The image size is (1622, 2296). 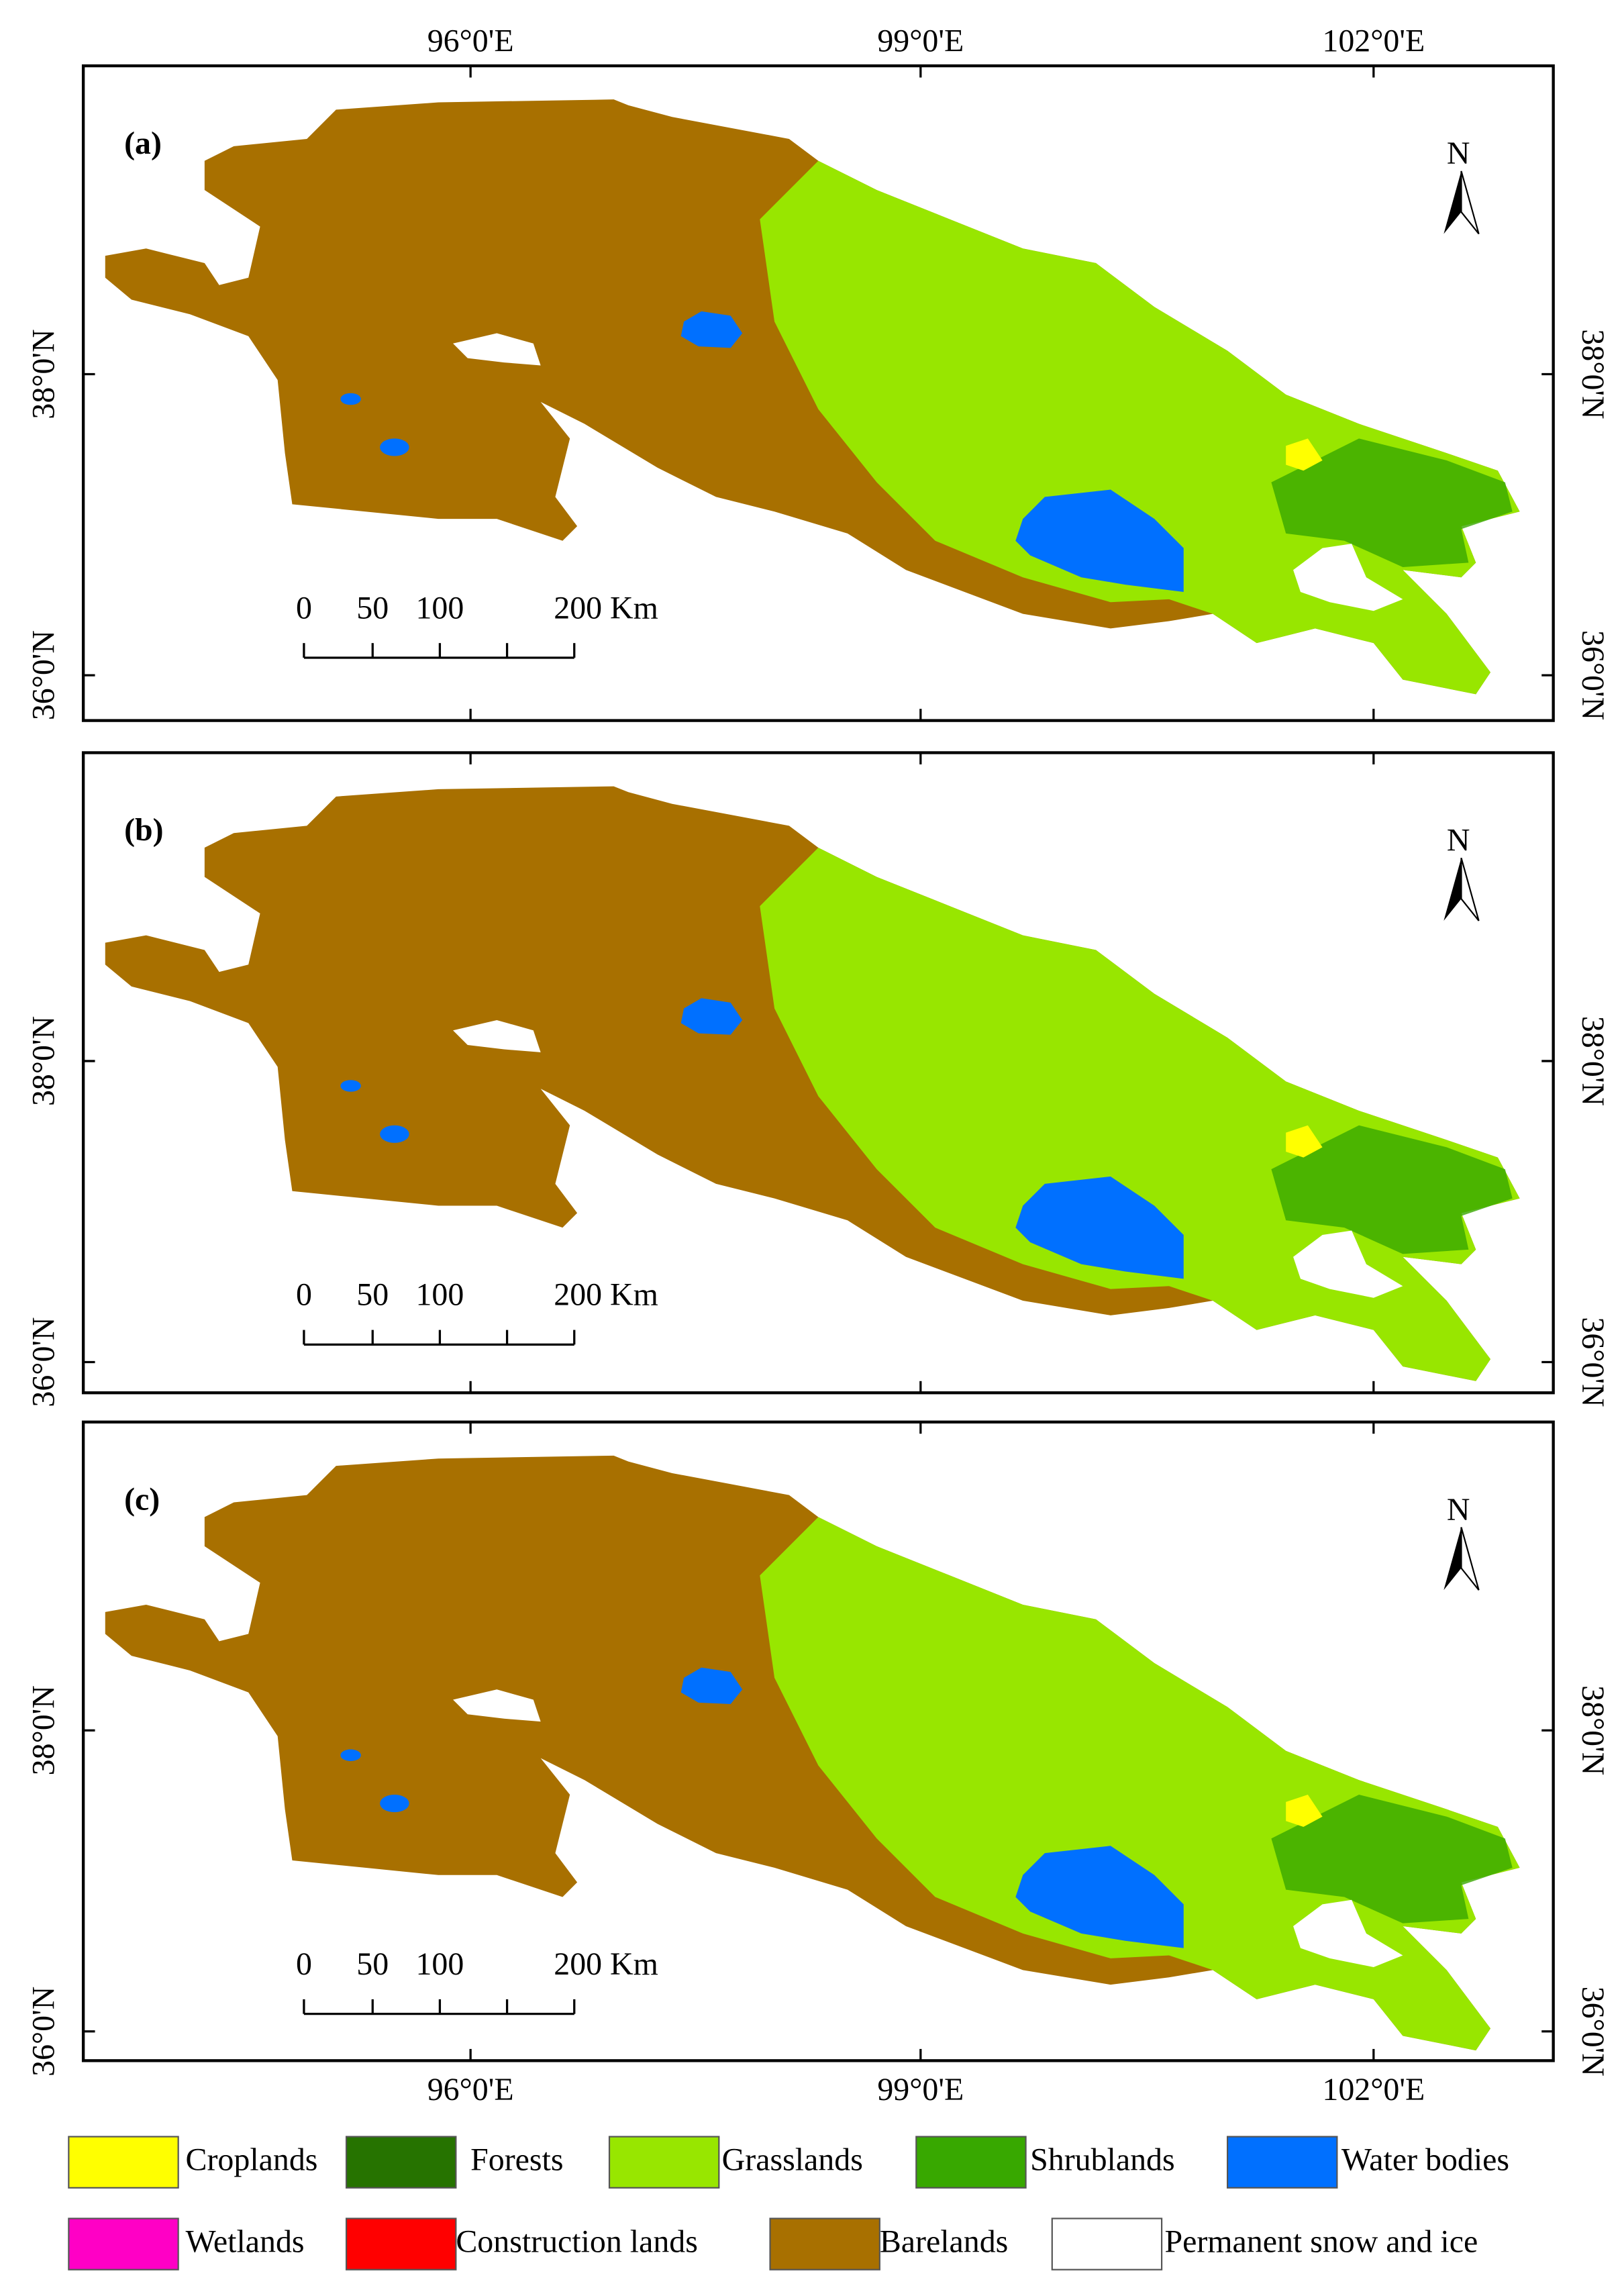 What do you see at coordinates (1321, 2242) in the screenshot?
I see `legend-label: Permanent snow and ice` at bounding box center [1321, 2242].